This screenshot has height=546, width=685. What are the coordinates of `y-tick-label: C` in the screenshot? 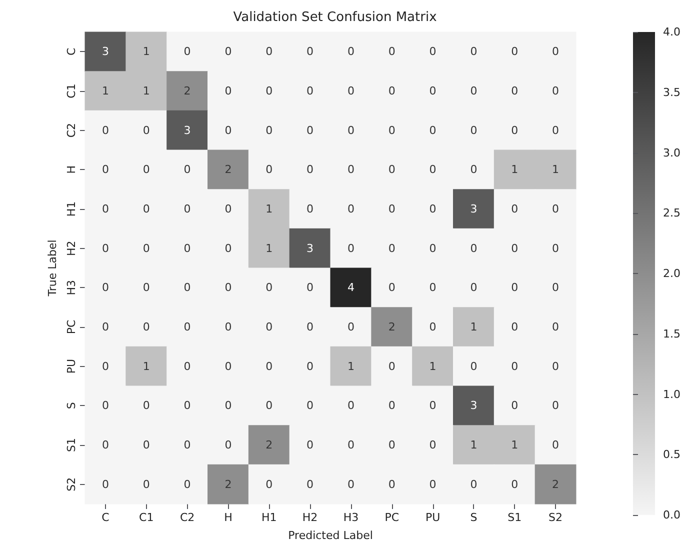 It's located at (71, 52).